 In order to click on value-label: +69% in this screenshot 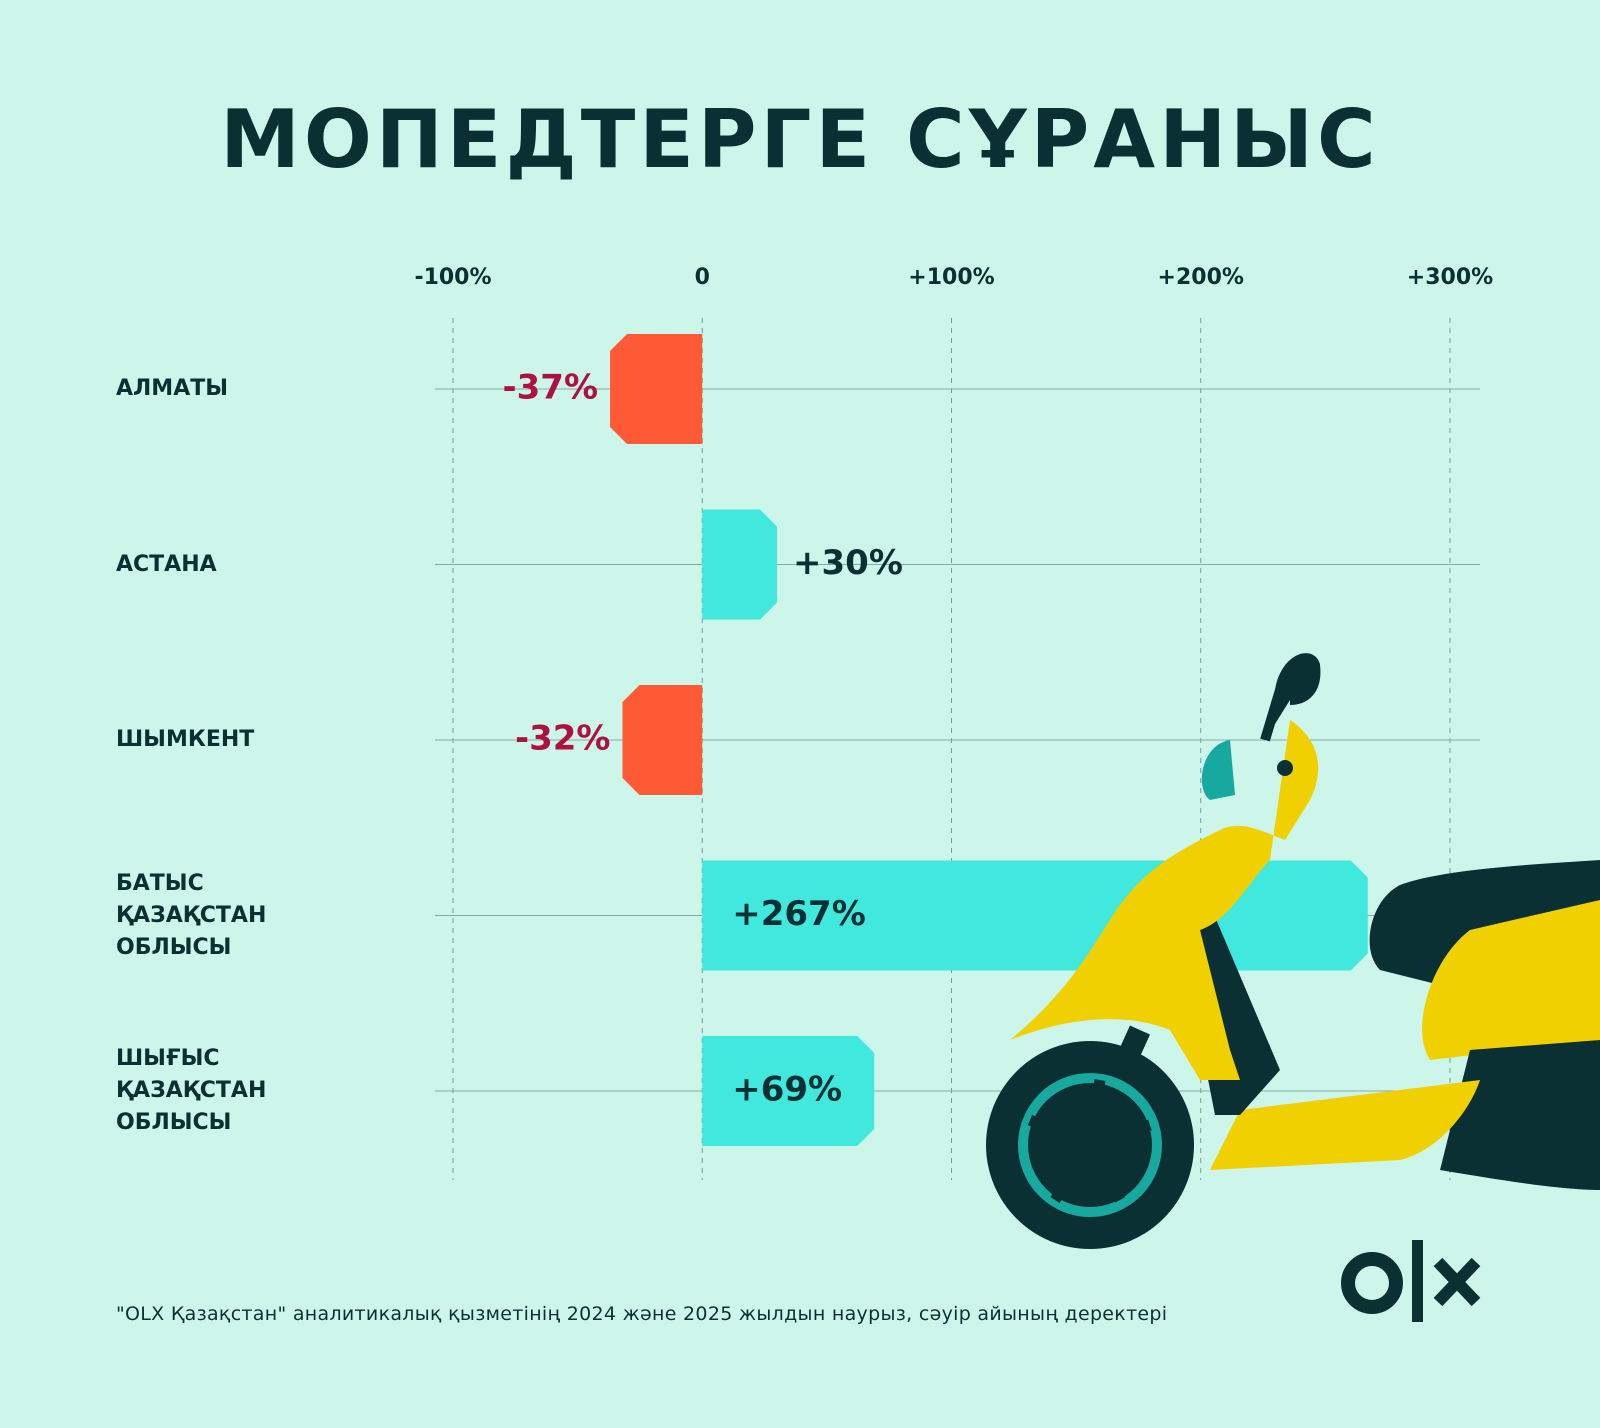, I will do `click(787, 1090)`.